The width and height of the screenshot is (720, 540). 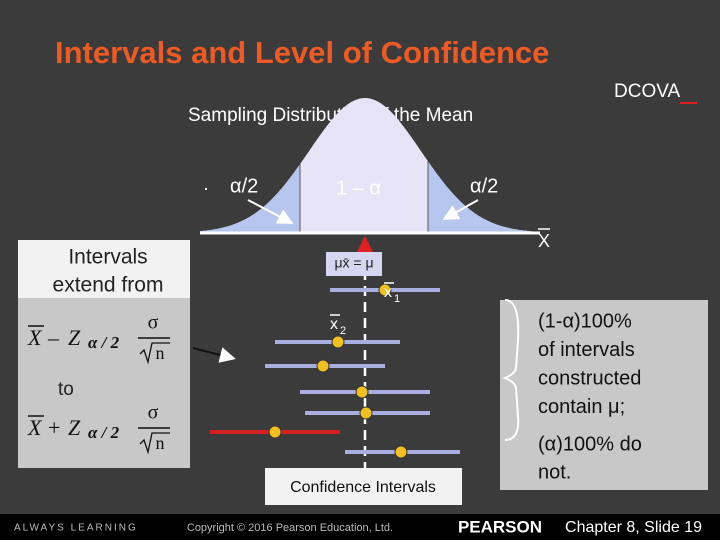 What do you see at coordinates (358, 188) in the screenshot?
I see `center-label: 1 – α` at bounding box center [358, 188].